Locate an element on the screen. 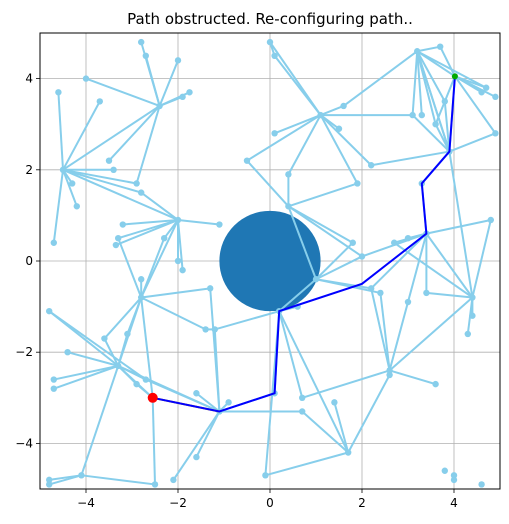 The height and width of the screenshot is (524, 509). start-marker is located at coordinates (152, 397).